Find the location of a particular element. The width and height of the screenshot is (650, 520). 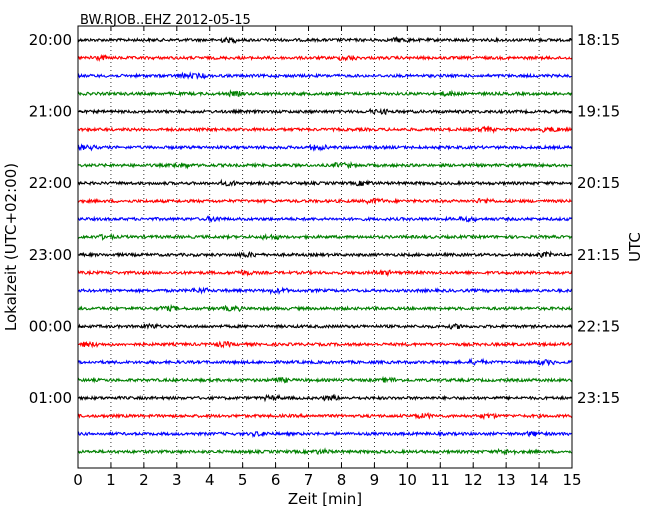

x-tick-label: 12 is located at coordinates (473, 480).